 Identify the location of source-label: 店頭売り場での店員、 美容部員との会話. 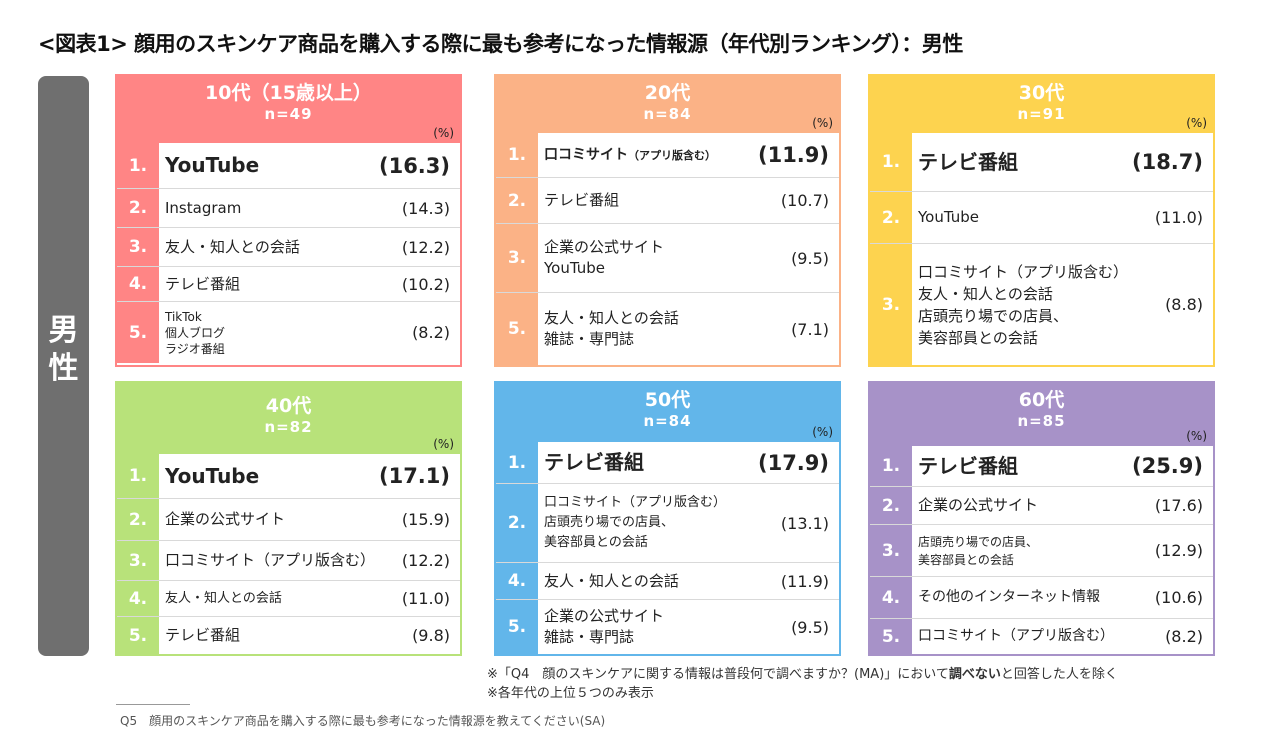
(978, 550).